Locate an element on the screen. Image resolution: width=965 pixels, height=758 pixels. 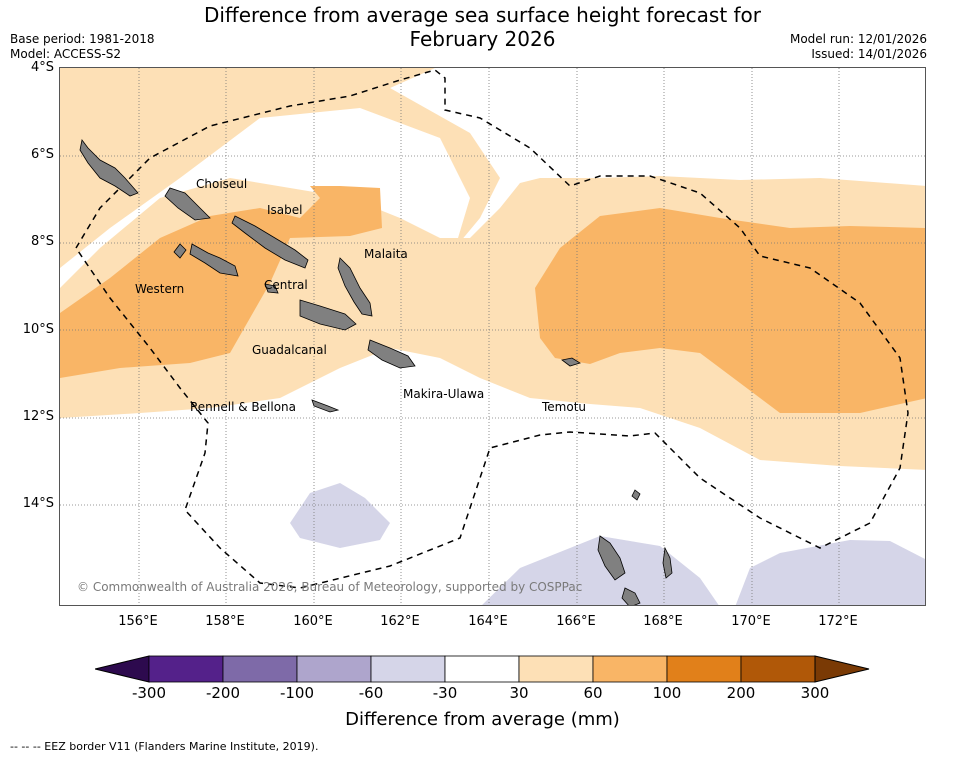
lat-label-4s: 4°S is located at coordinates (42, 67).